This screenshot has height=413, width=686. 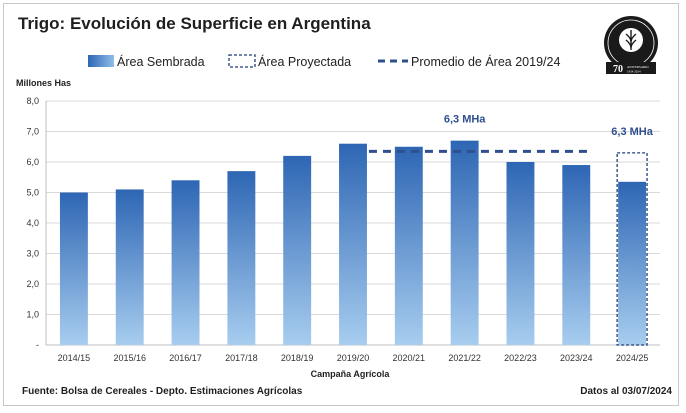 I want to click on footer-date: Datos al 03/07/2024, so click(x=626, y=391).